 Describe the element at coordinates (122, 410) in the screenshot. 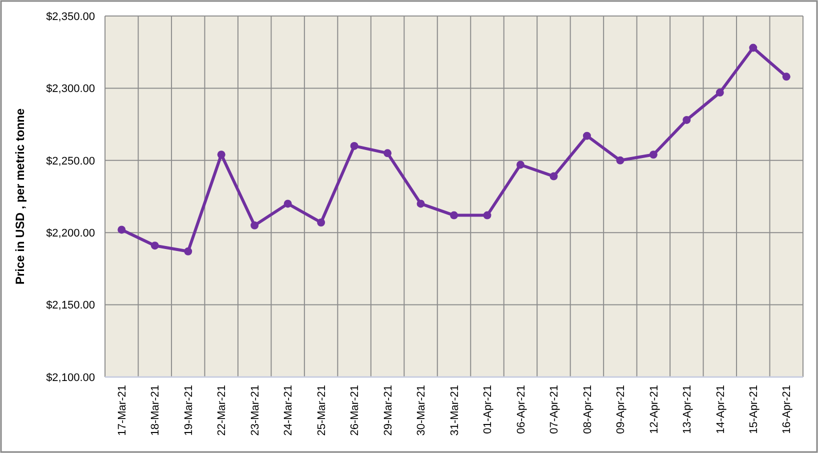

I see `x-tick-label: 17-Mar-21` at that location.